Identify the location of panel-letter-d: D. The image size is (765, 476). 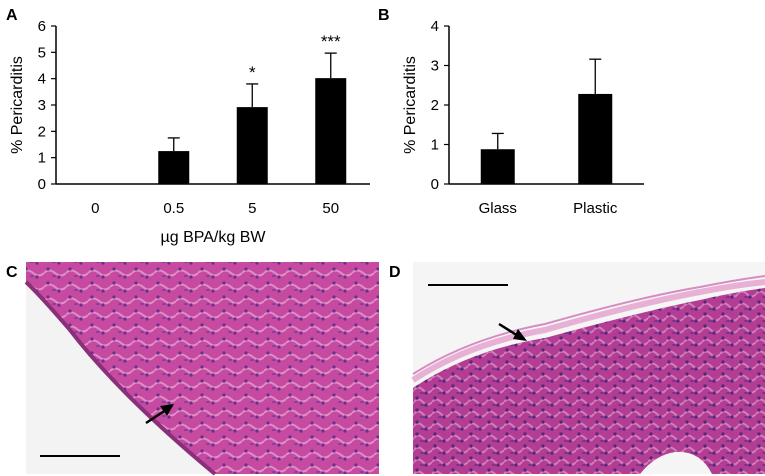
(395, 272).